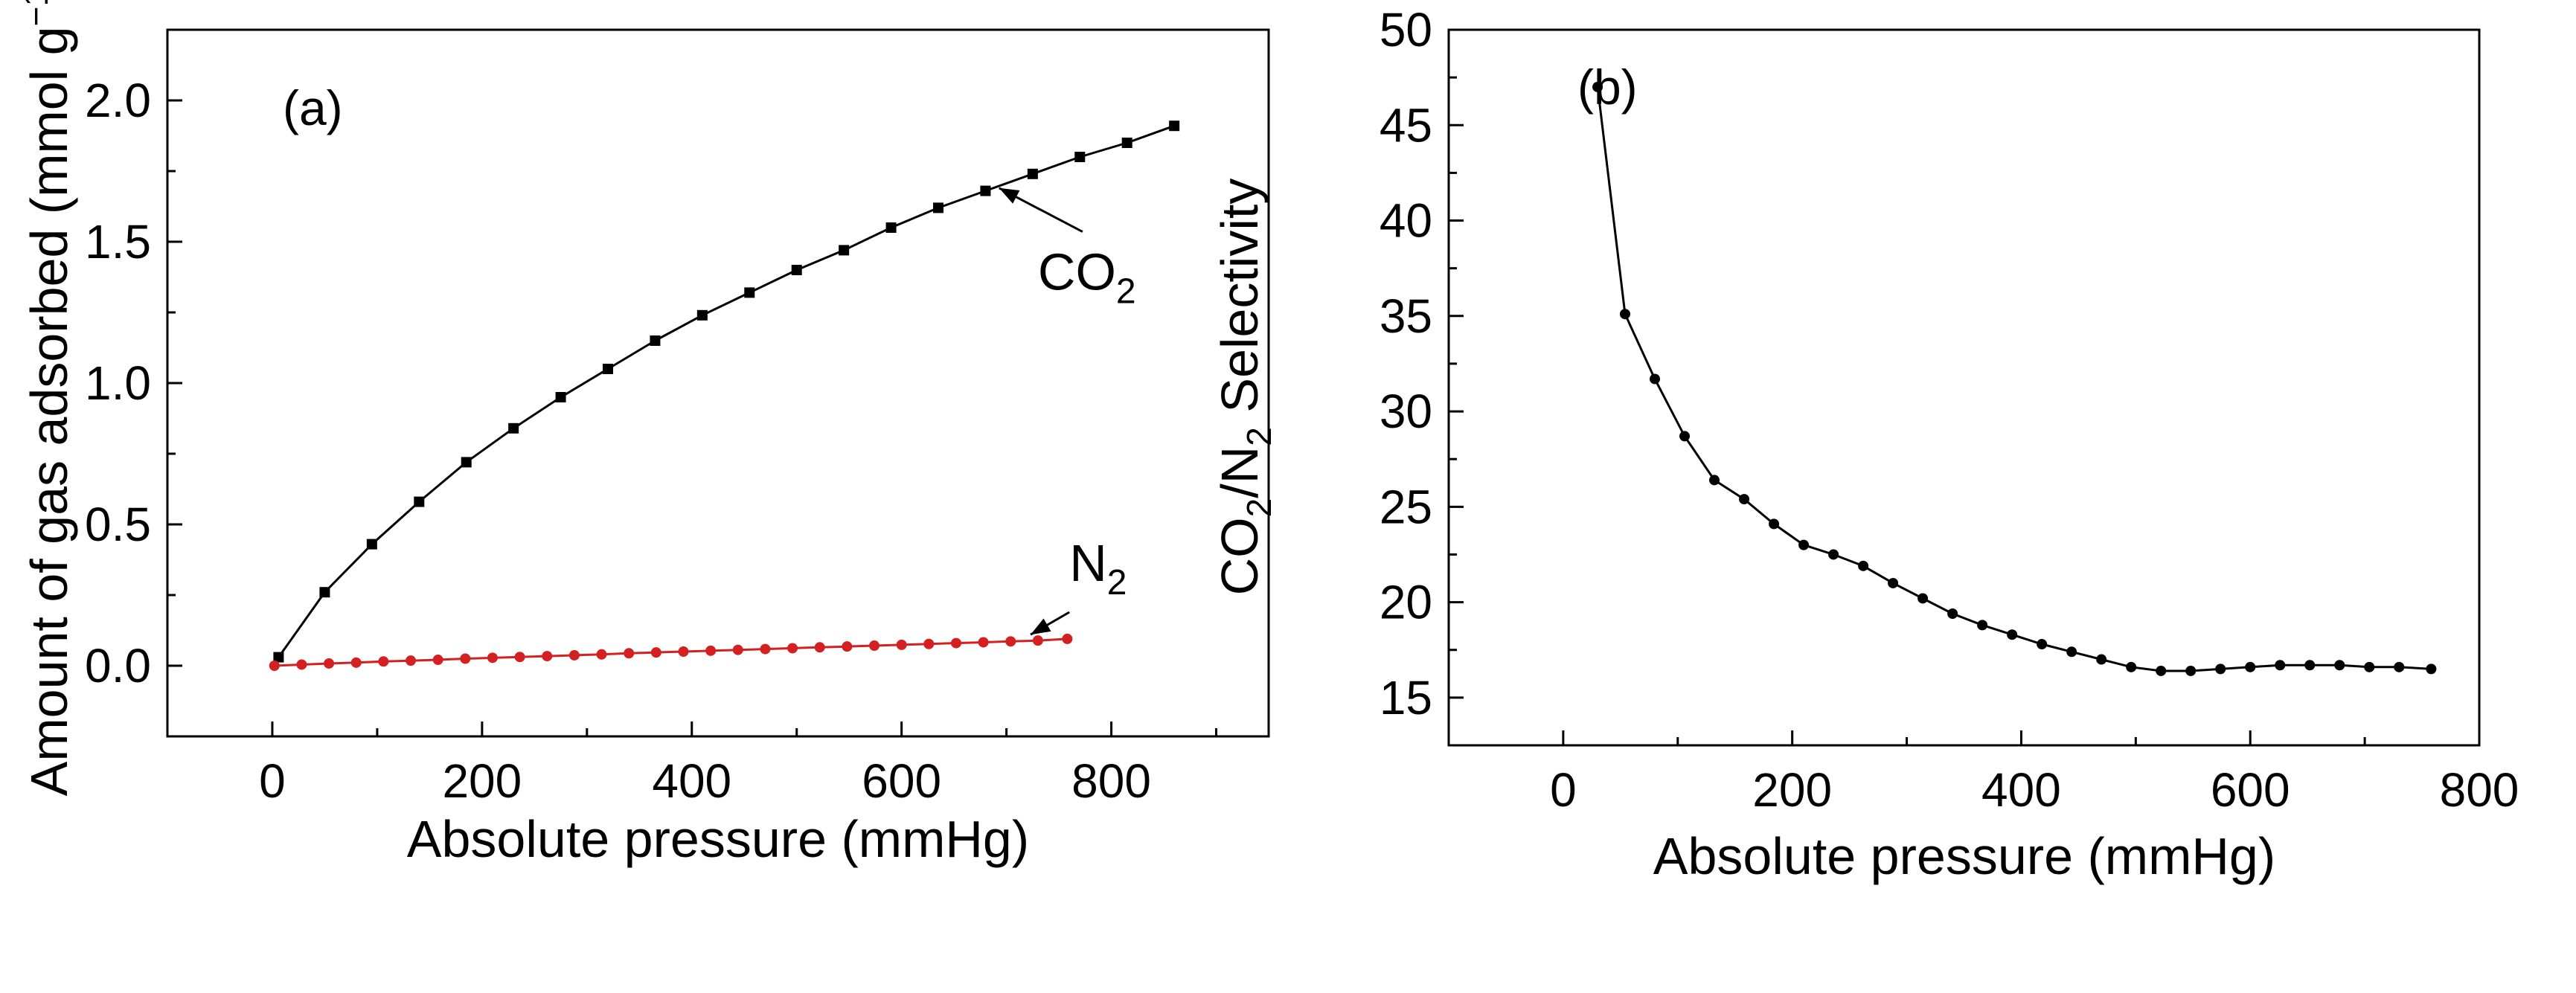  I want to click on panel-a-y-tick-label: 0.0, so click(118, 665).